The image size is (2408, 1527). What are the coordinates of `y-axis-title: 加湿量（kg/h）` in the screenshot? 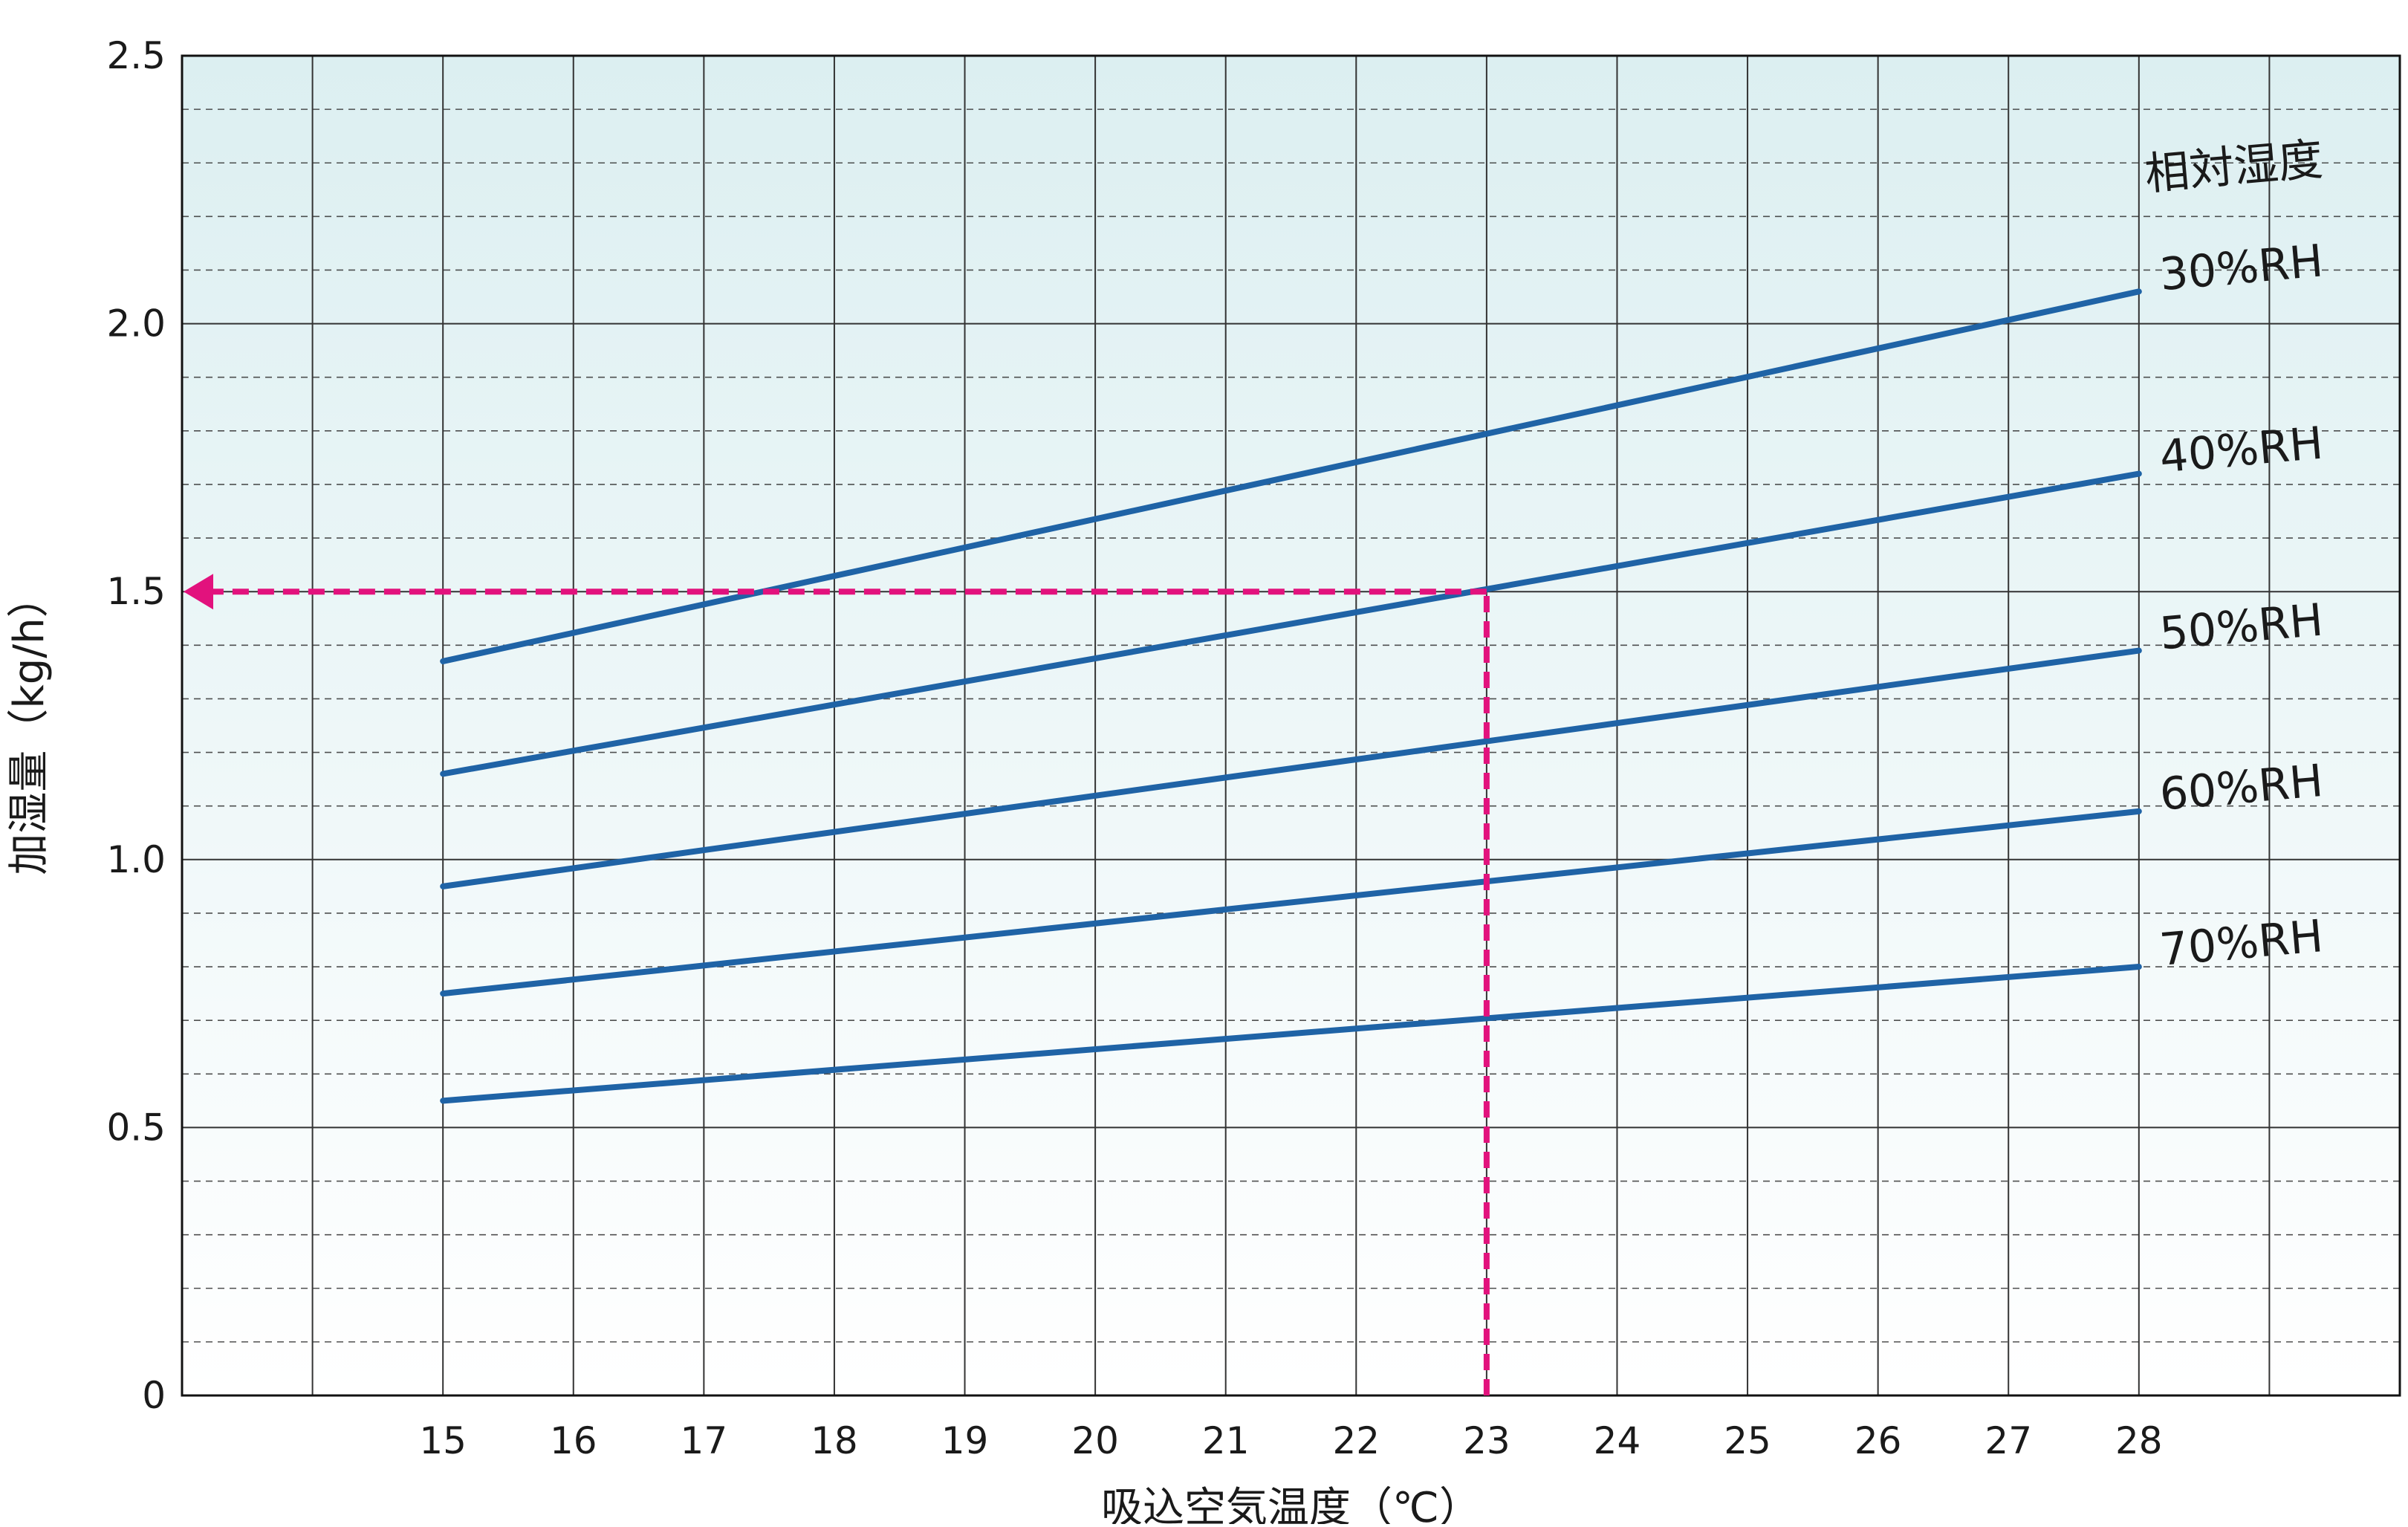 It's located at (29, 726).